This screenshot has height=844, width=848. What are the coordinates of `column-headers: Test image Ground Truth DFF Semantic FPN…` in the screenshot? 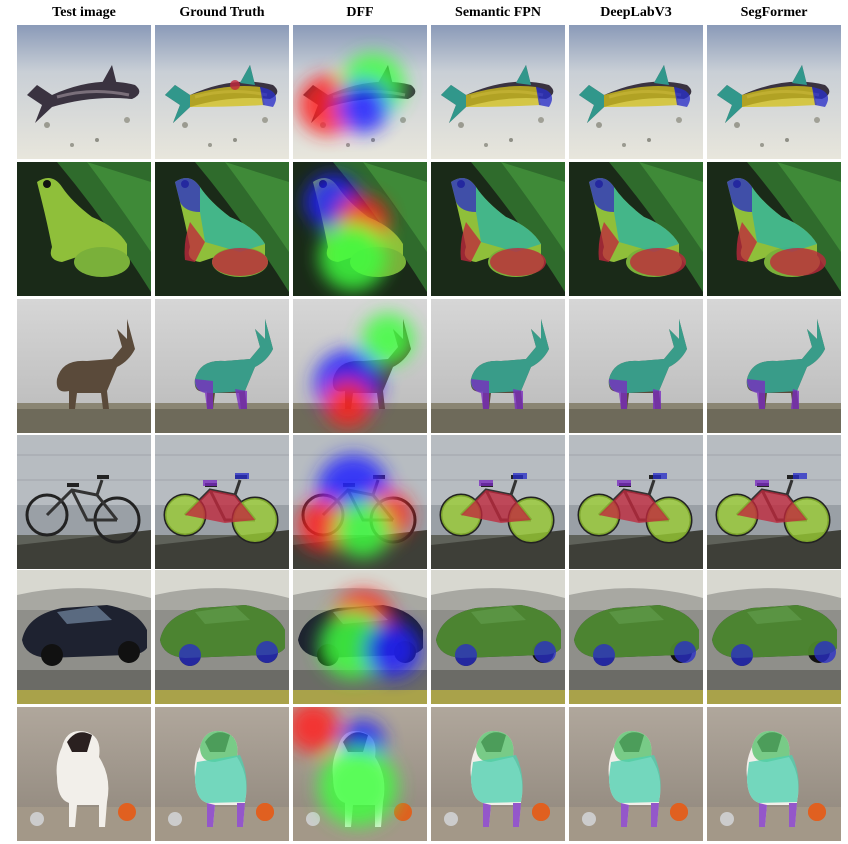 It's located at (424, 11).